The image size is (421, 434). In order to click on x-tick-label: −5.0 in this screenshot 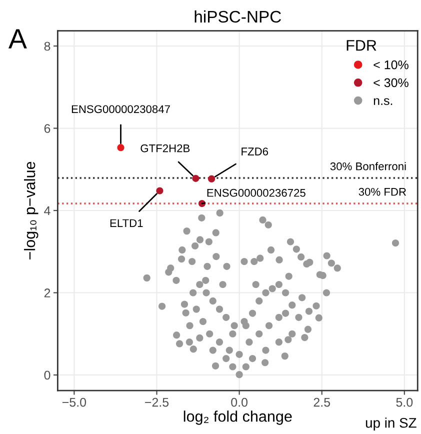, I will do `click(74, 402)`.